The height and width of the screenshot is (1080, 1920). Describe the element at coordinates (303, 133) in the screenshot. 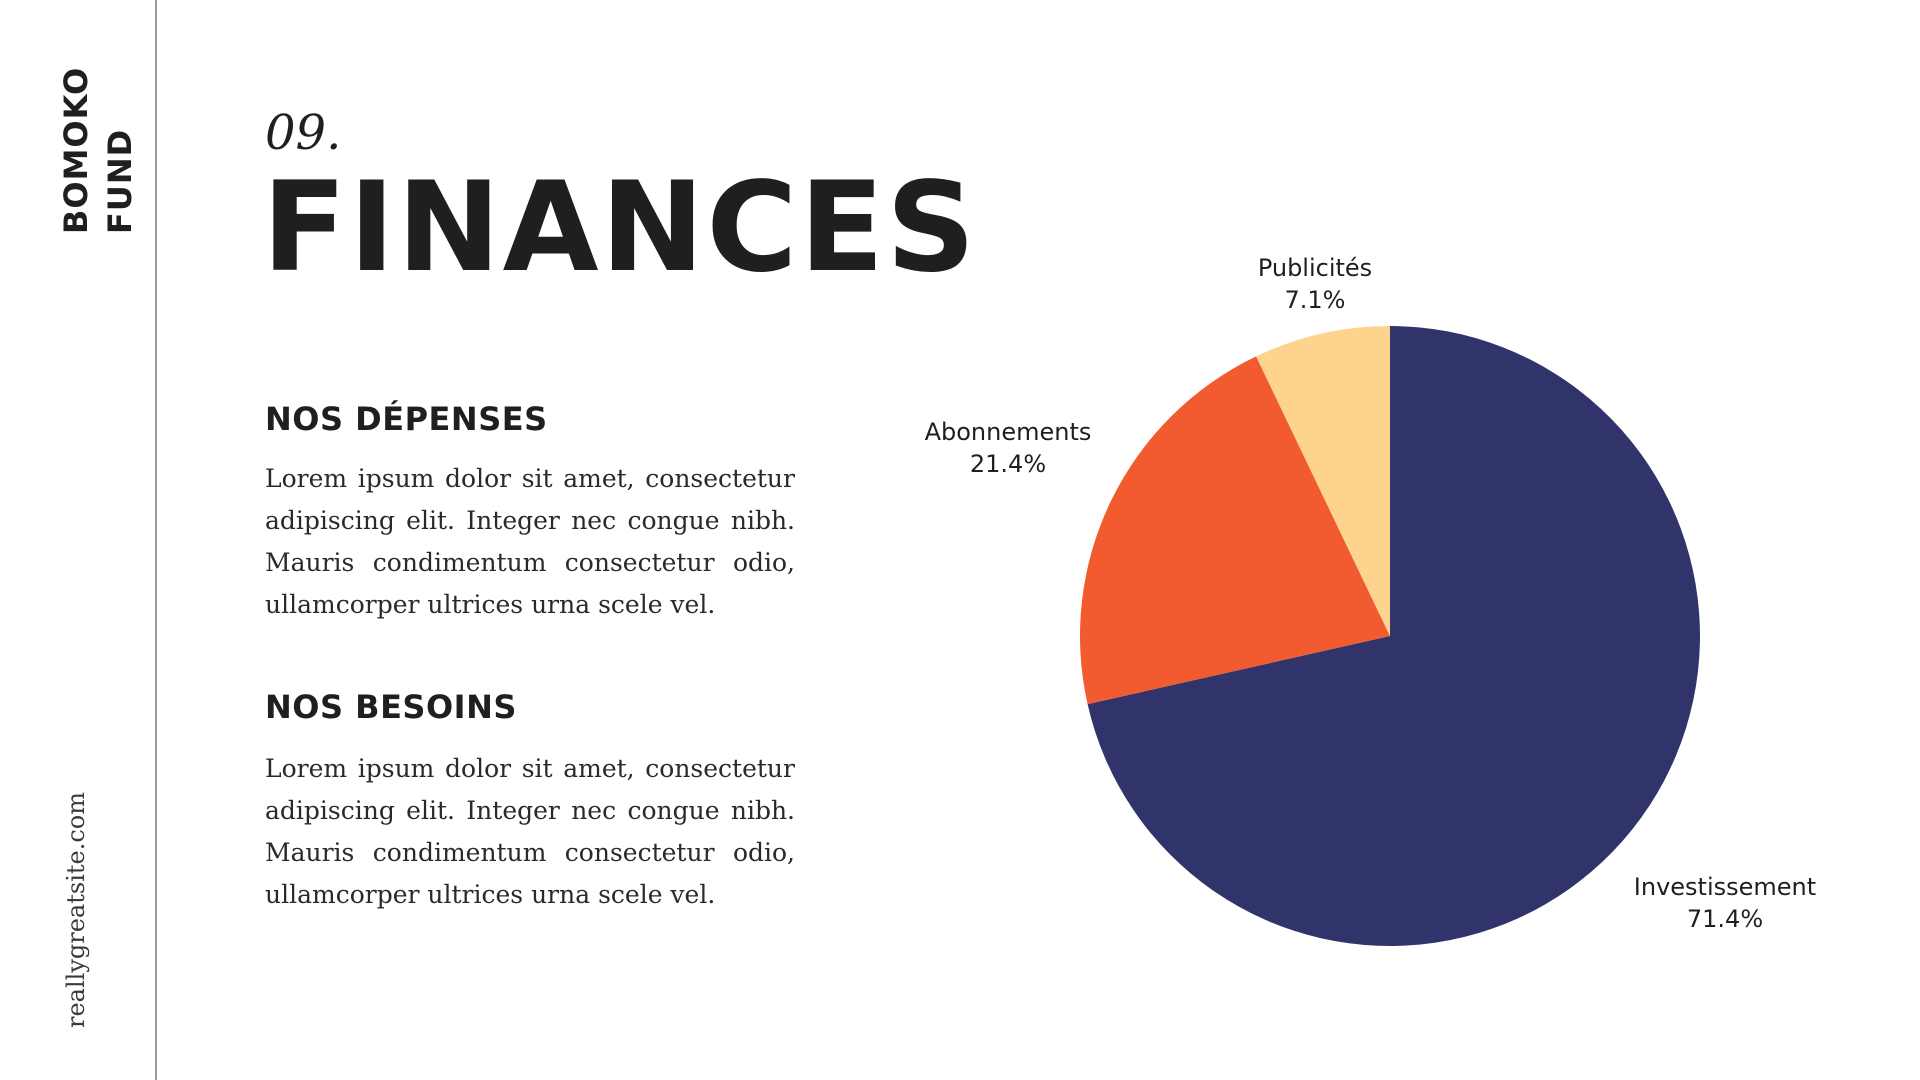

I see `section-number: 09.` at that location.